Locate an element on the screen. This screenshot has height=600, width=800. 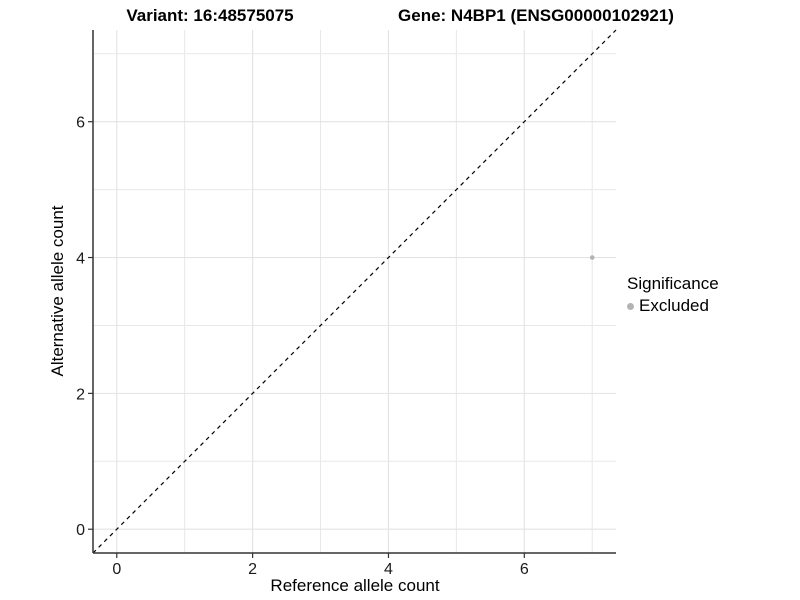
x-tick-label: 2 is located at coordinates (252, 569).